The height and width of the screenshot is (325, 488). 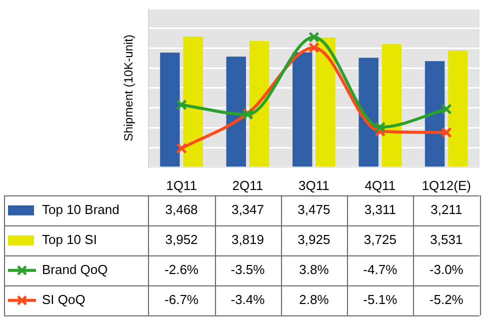 What do you see at coordinates (446, 239) in the screenshot?
I see `data-label: 3,531` at bounding box center [446, 239].